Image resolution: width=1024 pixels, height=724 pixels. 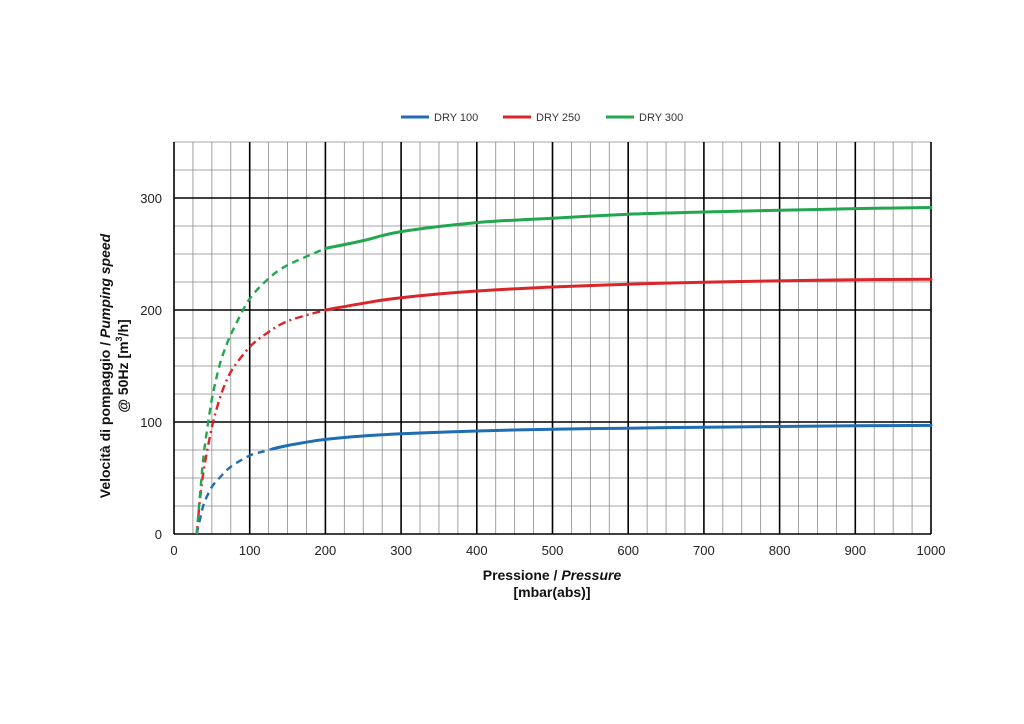 I want to click on legend: DRY 100 DRY 250 DRY 300, so click(x=542, y=118).